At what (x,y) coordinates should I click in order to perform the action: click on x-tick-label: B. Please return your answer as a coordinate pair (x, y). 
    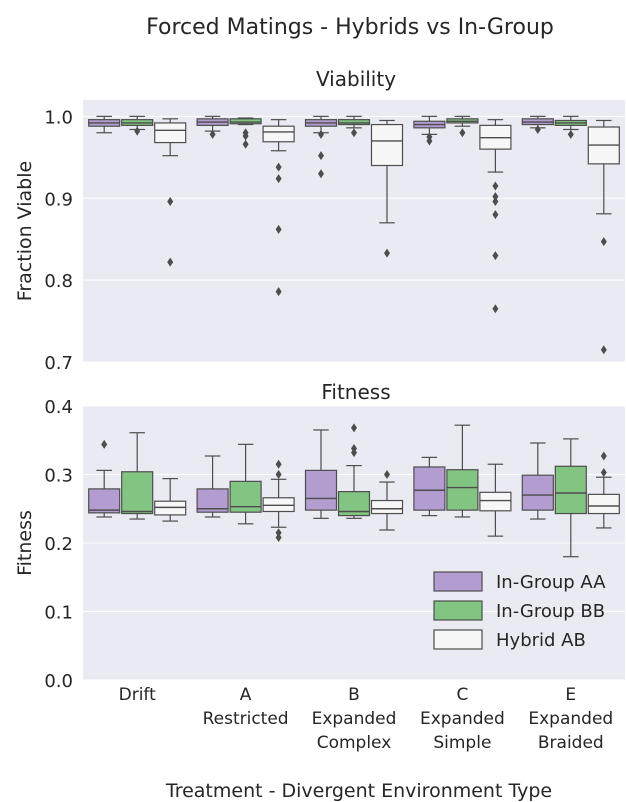
    Looking at the image, I should click on (354, 695).